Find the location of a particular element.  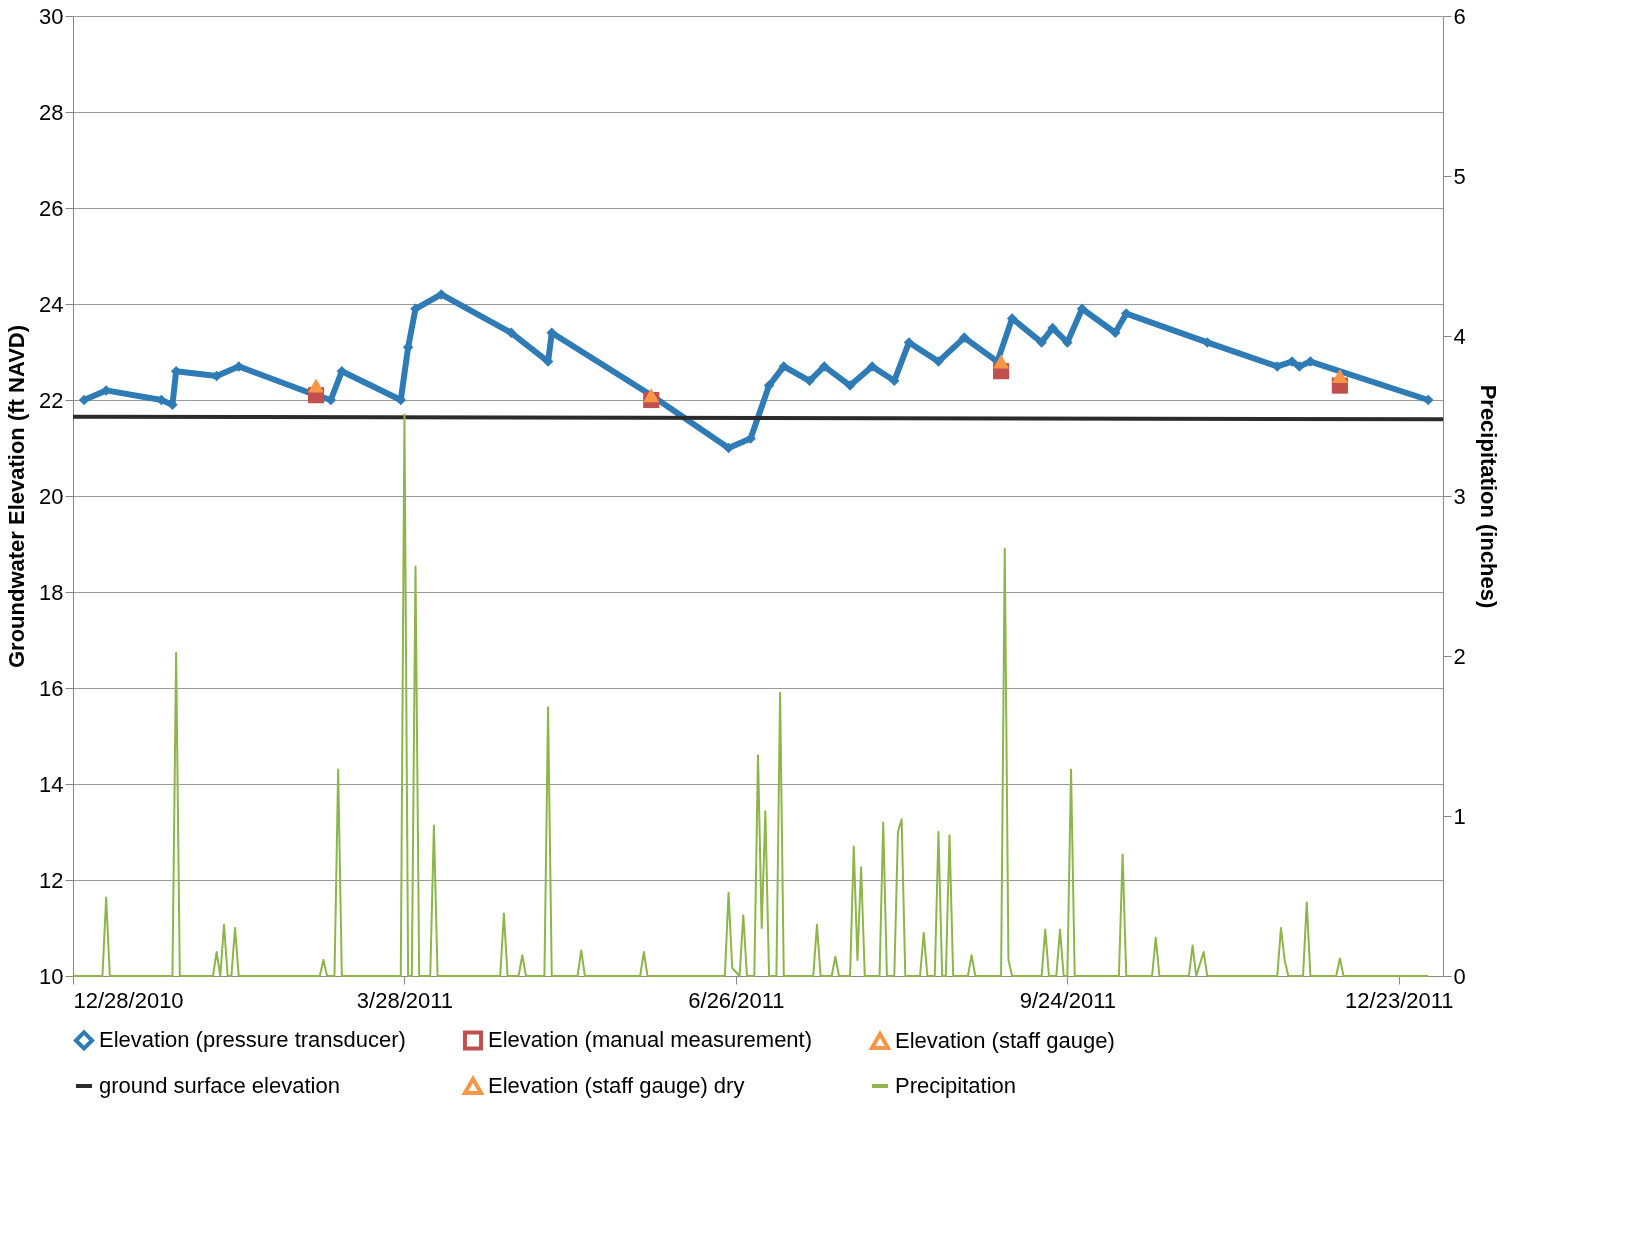

legend-label: Elevation (staff gauge) is located at coordinates (1005, 1041).